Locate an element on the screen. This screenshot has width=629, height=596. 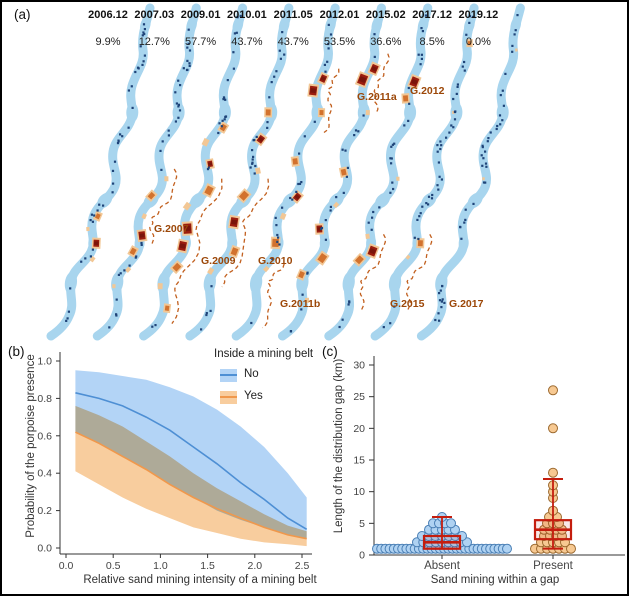
gap-label: G.2009 is located at coordinates (218, 261).